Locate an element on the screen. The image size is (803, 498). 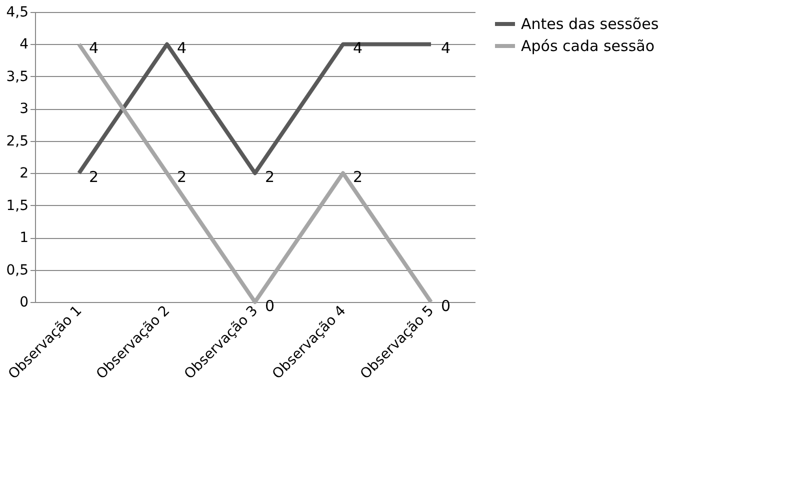
y-tick-label: 4 is located at coordinates (24, 44).